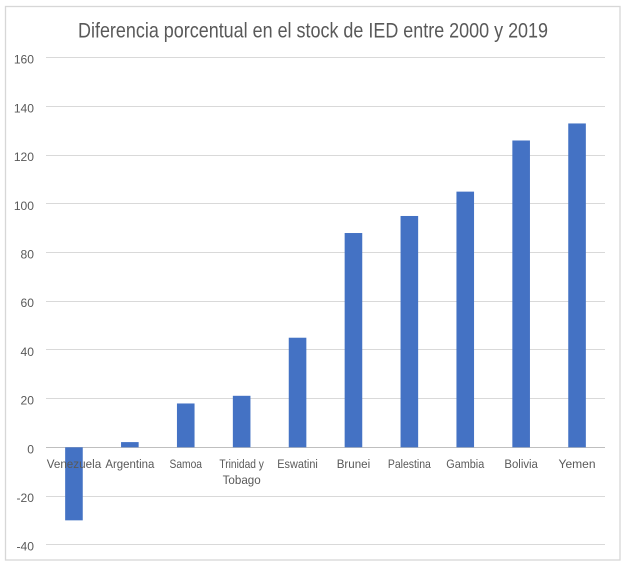 The image size is (627, 568). I want to click on svg-text: Bolivia, so click(521, 464).